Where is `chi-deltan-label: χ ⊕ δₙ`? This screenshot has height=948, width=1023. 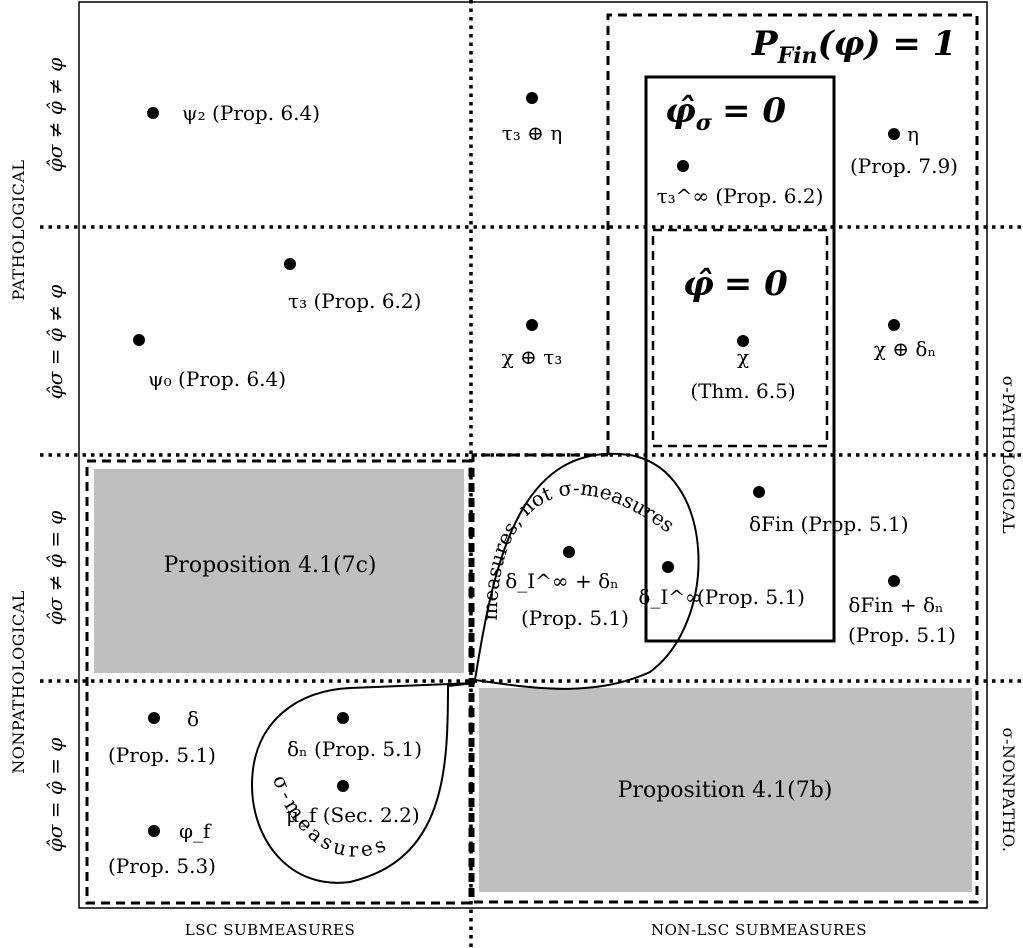
chi-deltan-label: χ ⊕ δₙ is located at coordinates (905, 349).